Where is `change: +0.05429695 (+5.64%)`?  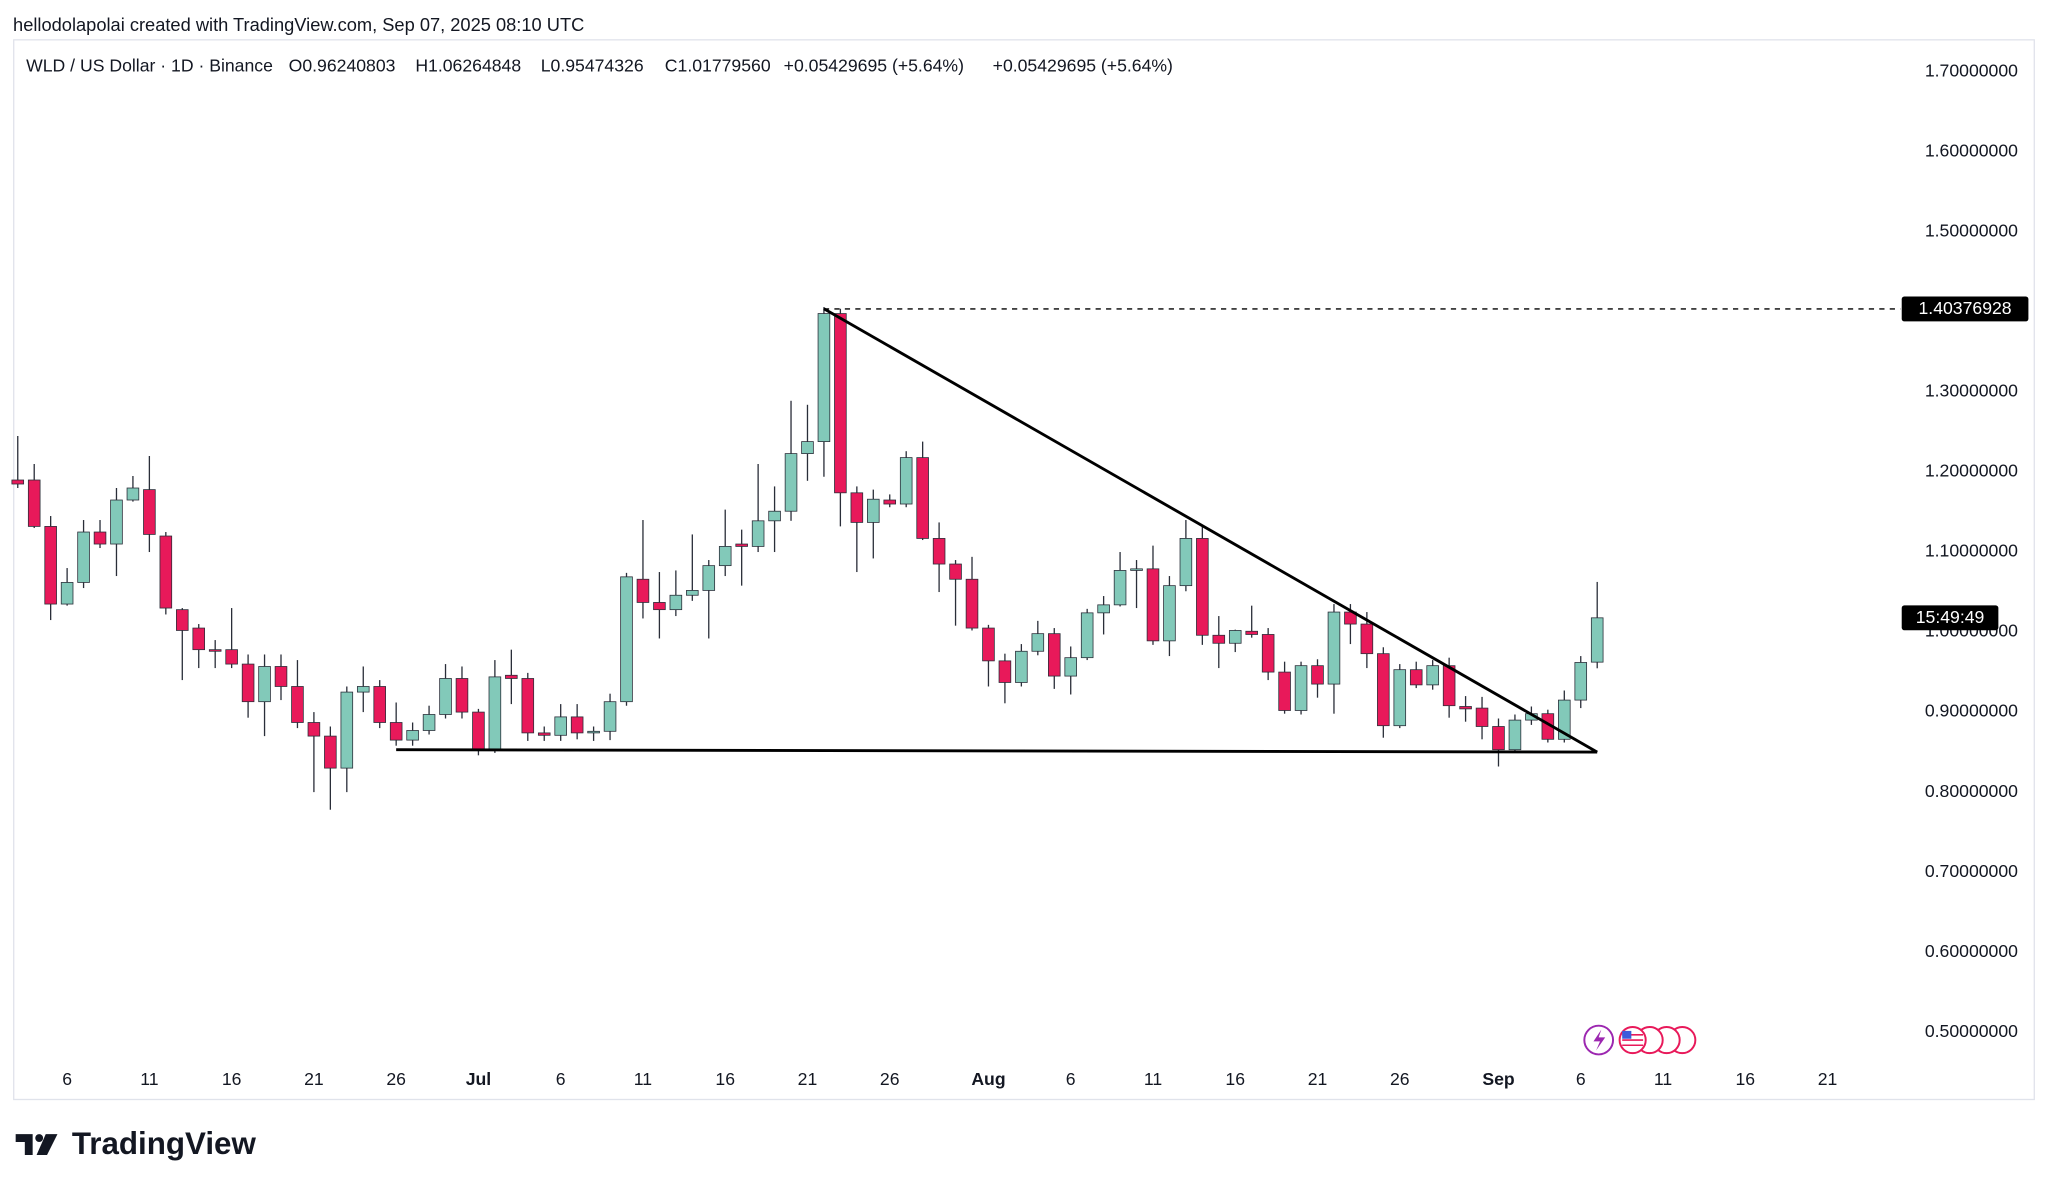
change: +0.05429695 (+5.64%) is located at coordinates (1083, 65).